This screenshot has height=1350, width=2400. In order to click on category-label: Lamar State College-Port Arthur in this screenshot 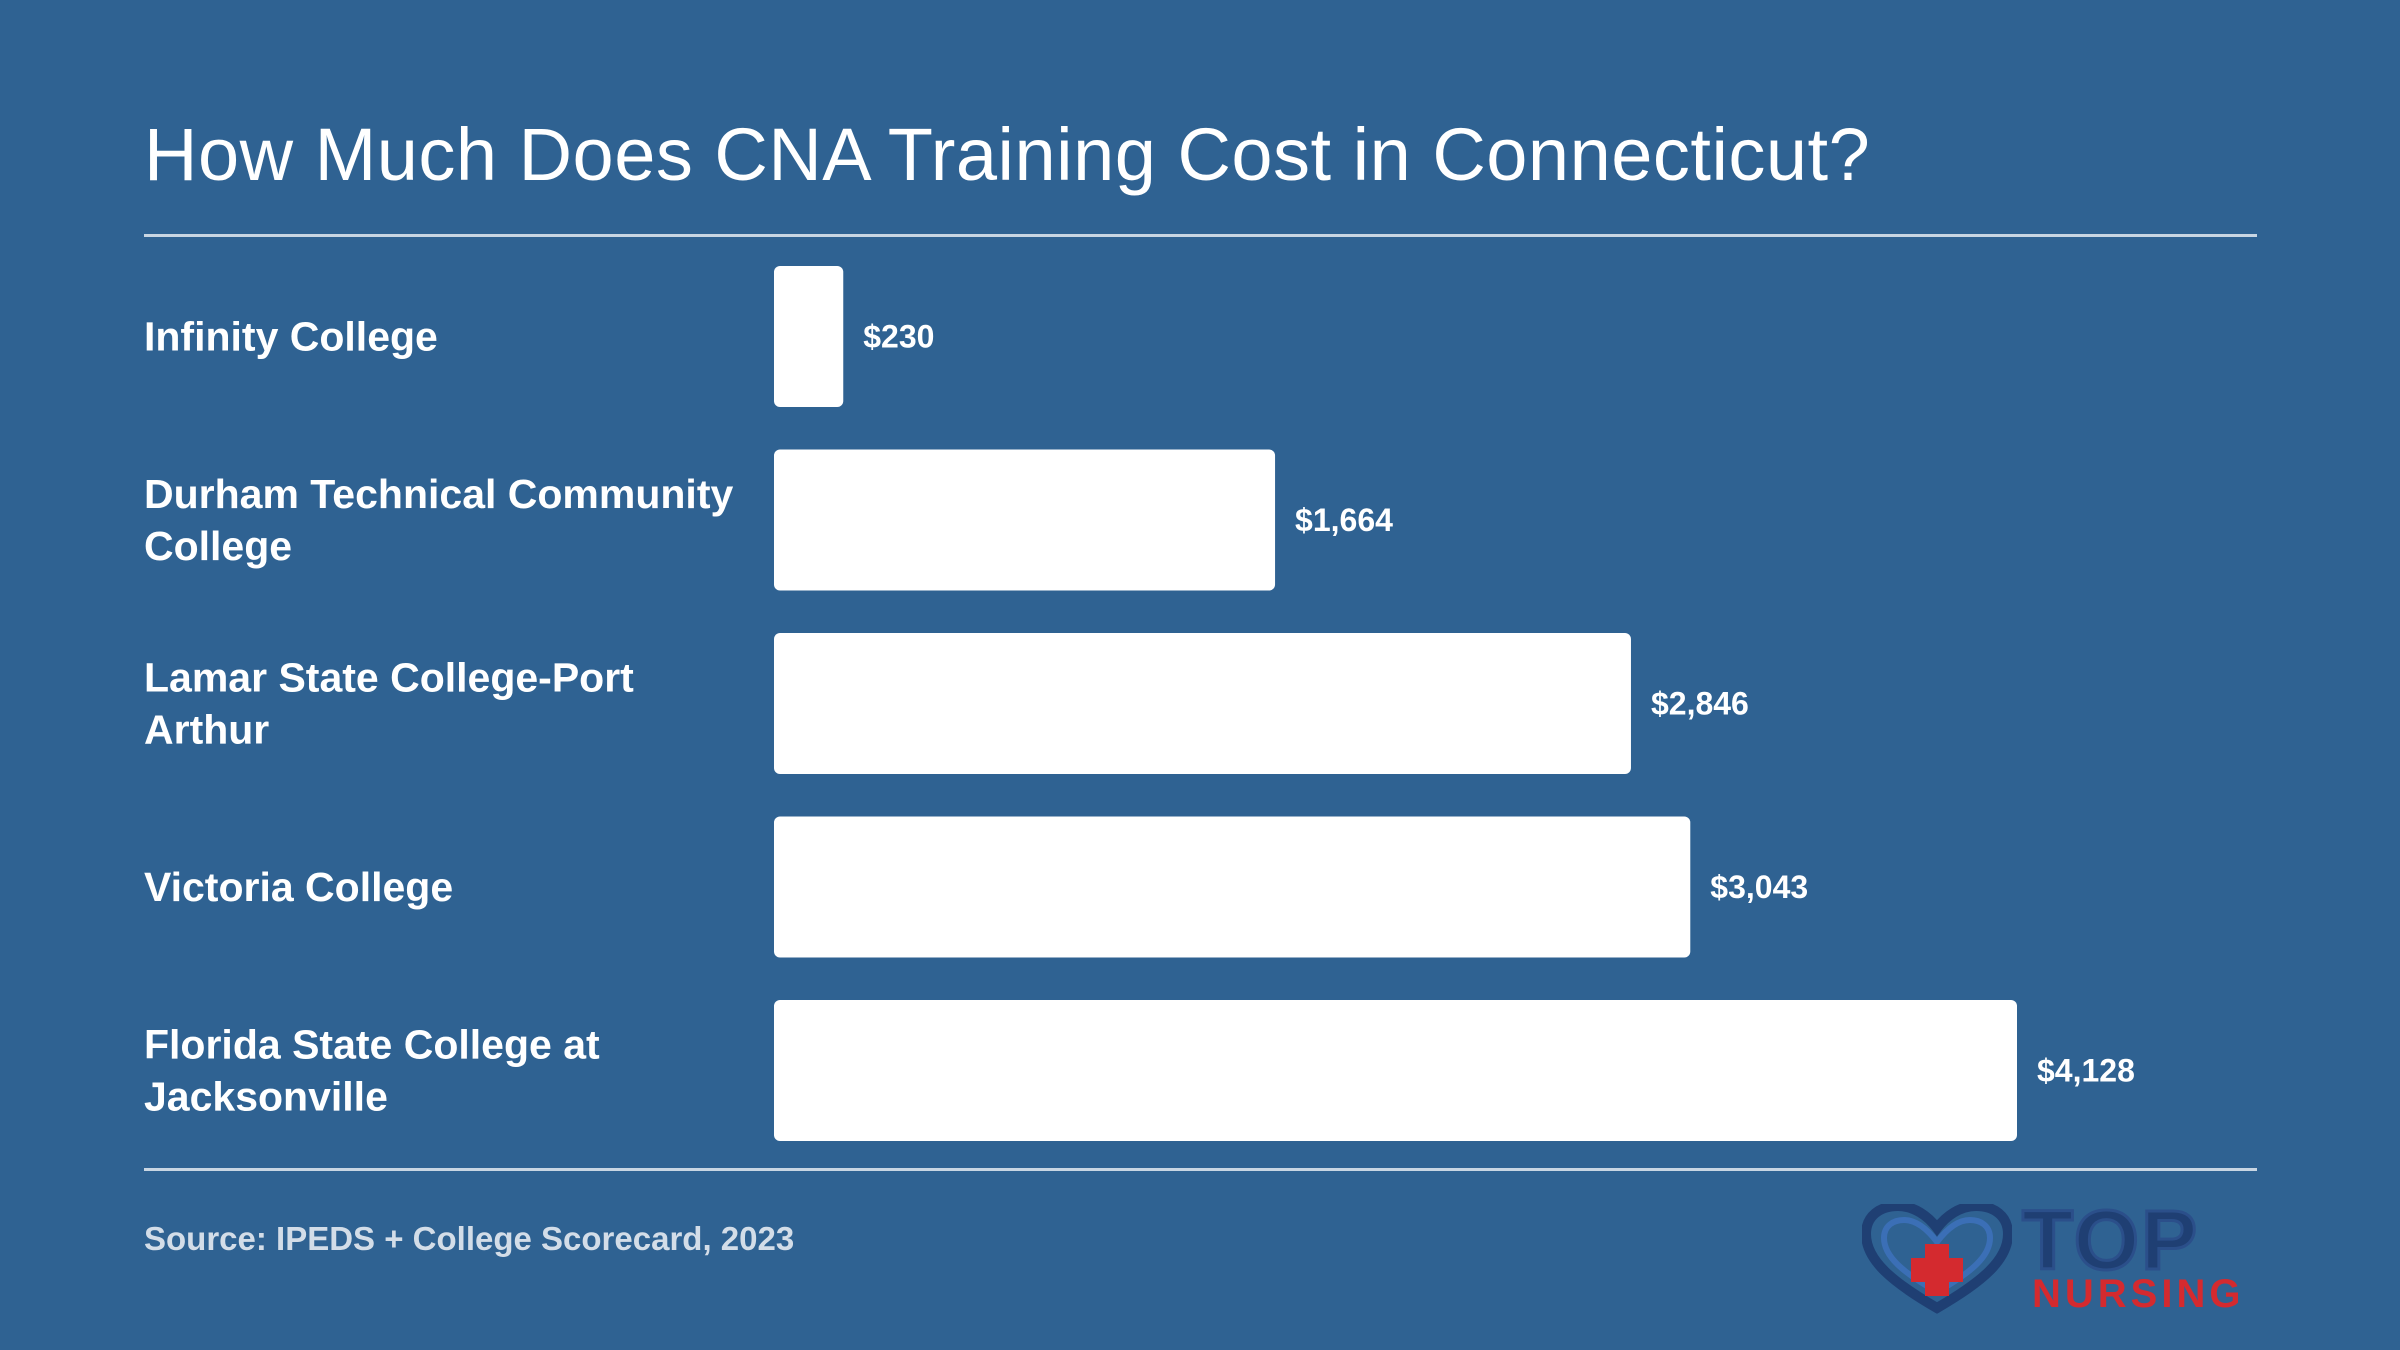, I will do `click(389, 704)`.